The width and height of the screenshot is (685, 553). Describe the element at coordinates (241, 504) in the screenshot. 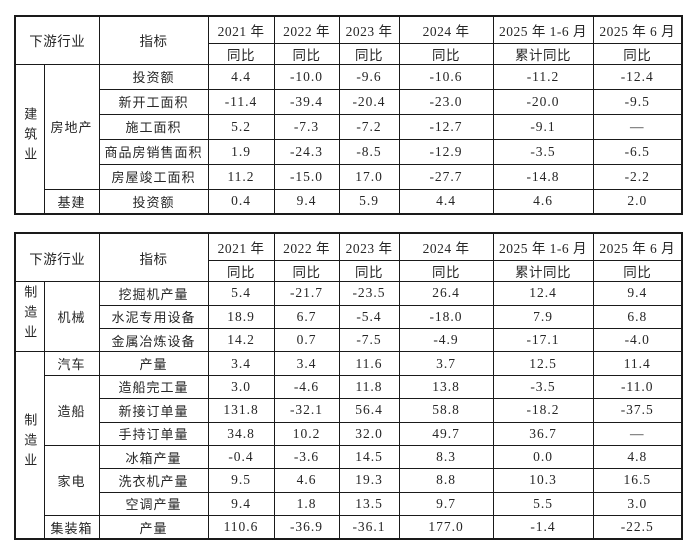

I see `value-cell: 9.4` at that location.